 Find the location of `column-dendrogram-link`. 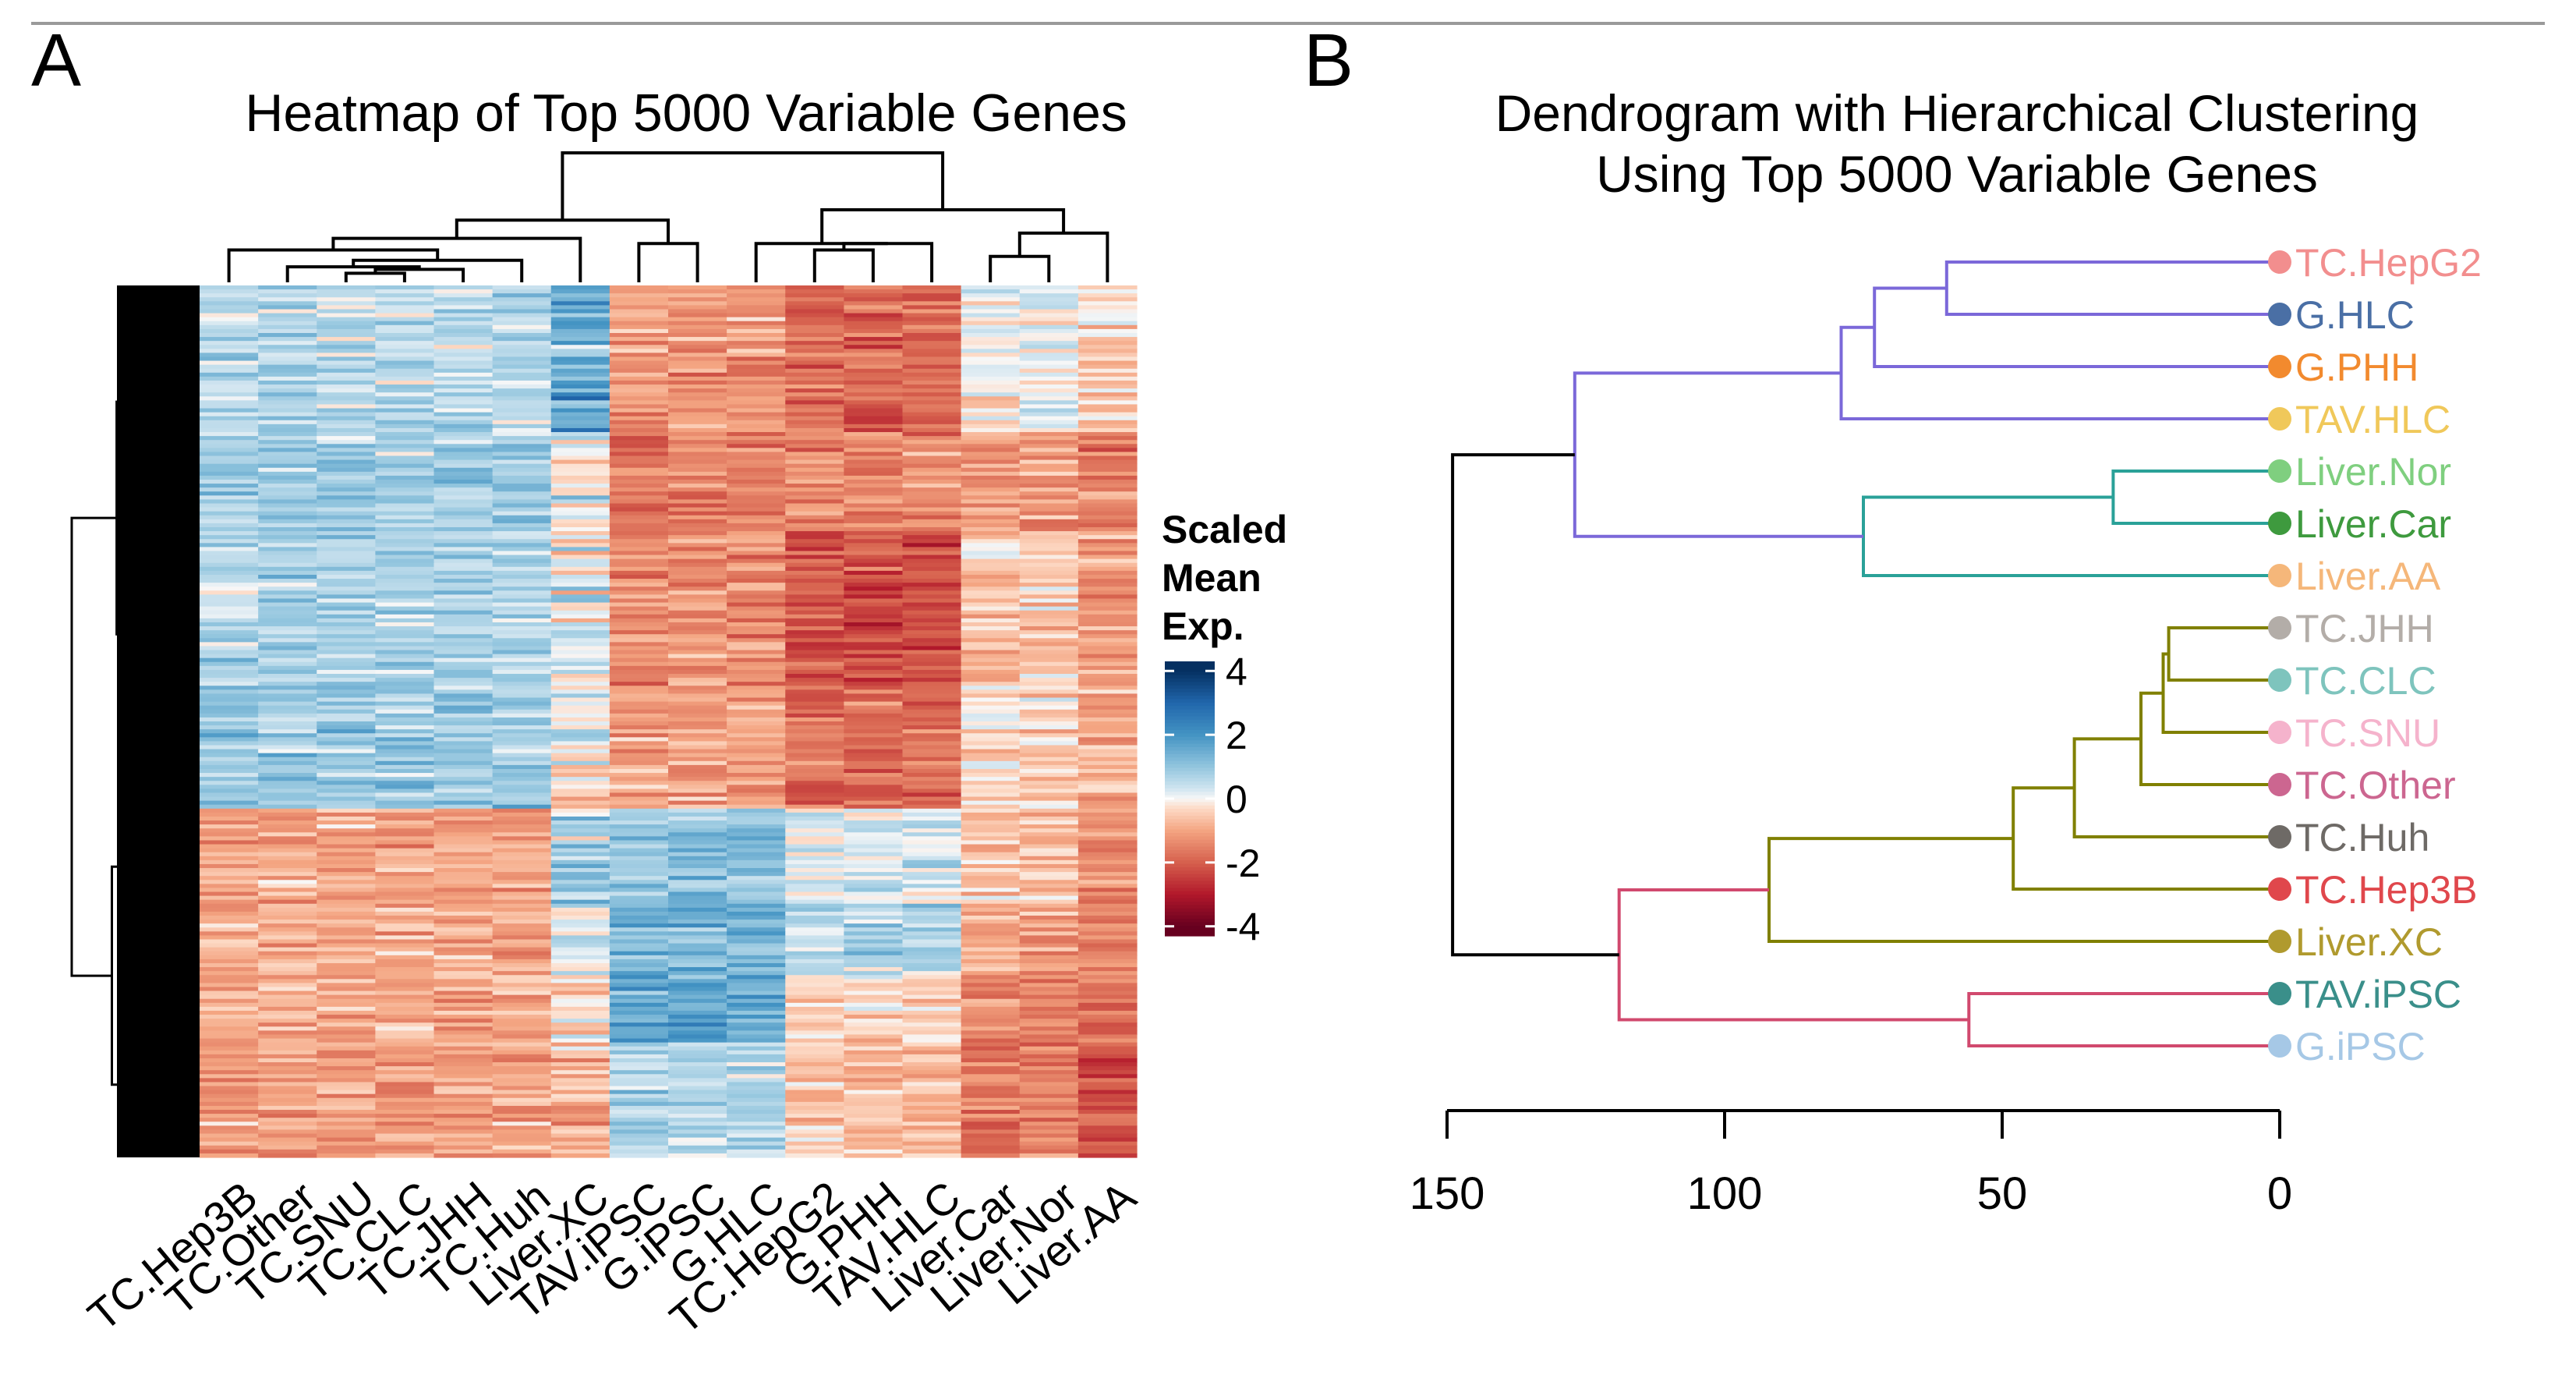

column-dendrogram-link is located at coordinates (843, 265).